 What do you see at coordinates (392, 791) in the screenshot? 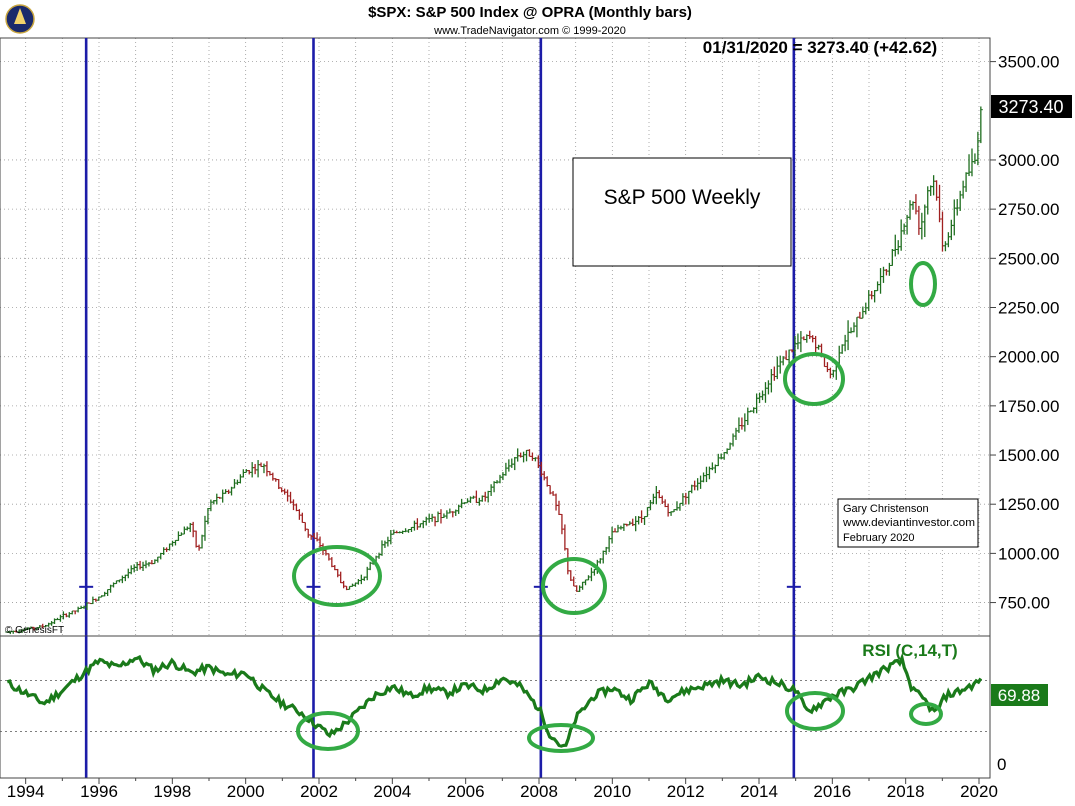
I see `x-tick-label: 2004` at bounding box center [392, 791].